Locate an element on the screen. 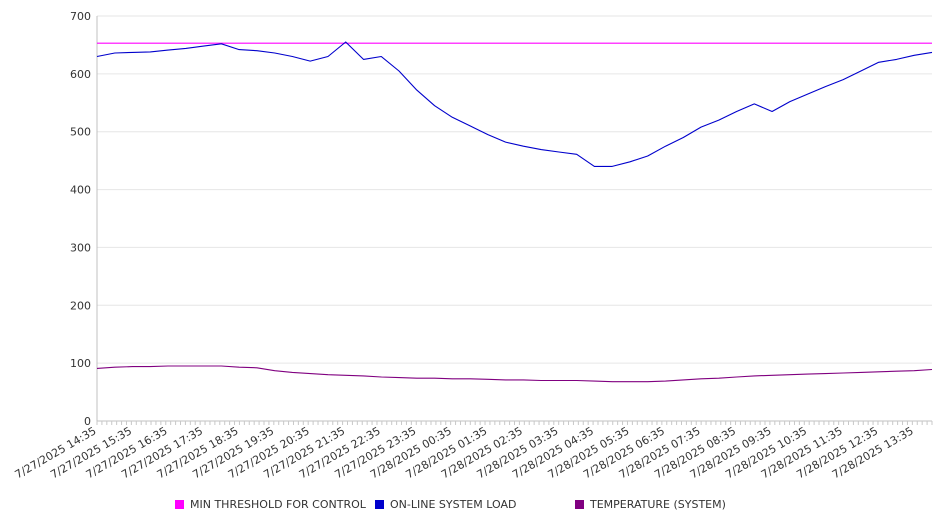 Image resolution: width=946 pixels, height=530 pixels. y-tick-label-700: 700 is located at coordinates (80, 16).